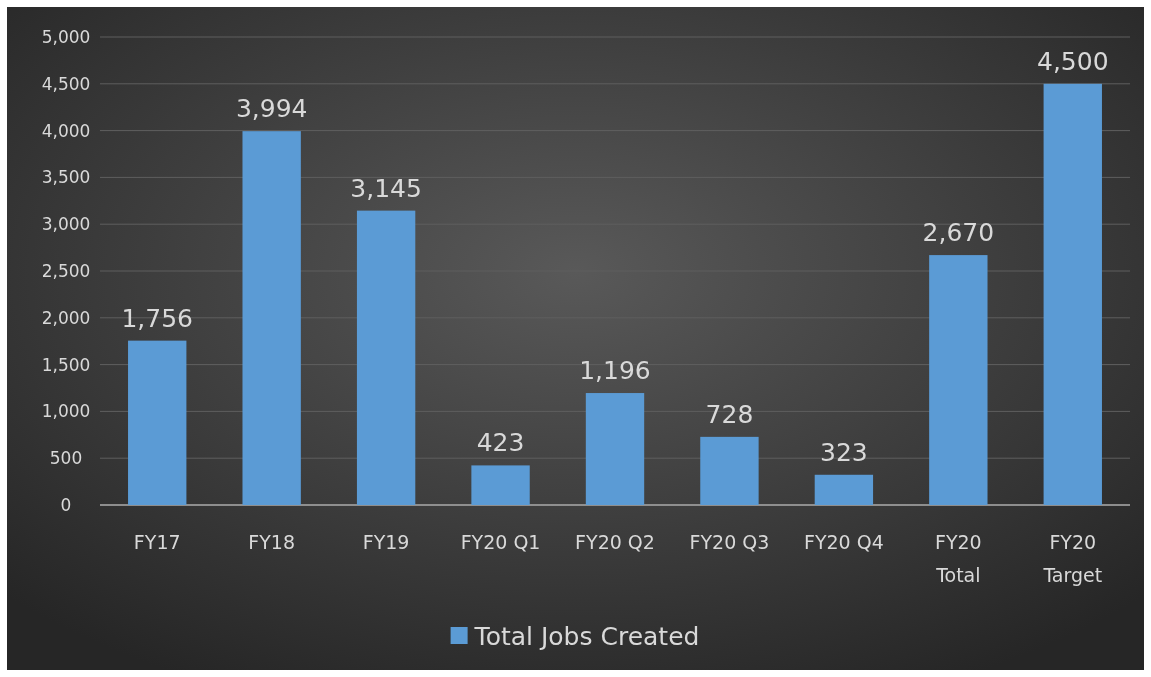 This screenshot has width=1151, height=677. What do you see at coordinates (500, 542) in the screenshot?
I see `x-tick-label: FY20 Q1` at bounding box center [500, 542].